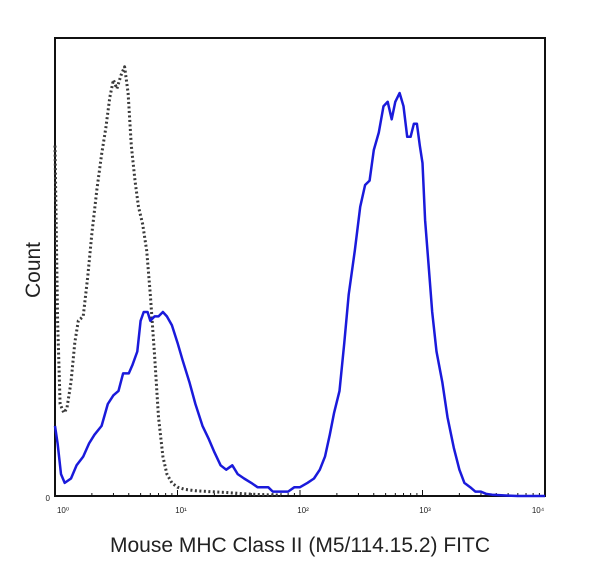  I want to click on y-tick-label-0: 0, so click(48, 498).